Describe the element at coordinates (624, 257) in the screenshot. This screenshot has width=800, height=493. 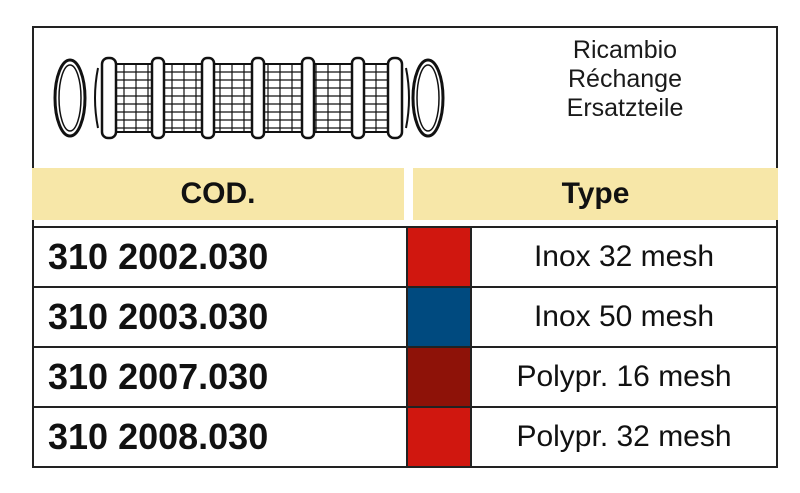
I see `part-type: Inox 32 mesh` at that location.